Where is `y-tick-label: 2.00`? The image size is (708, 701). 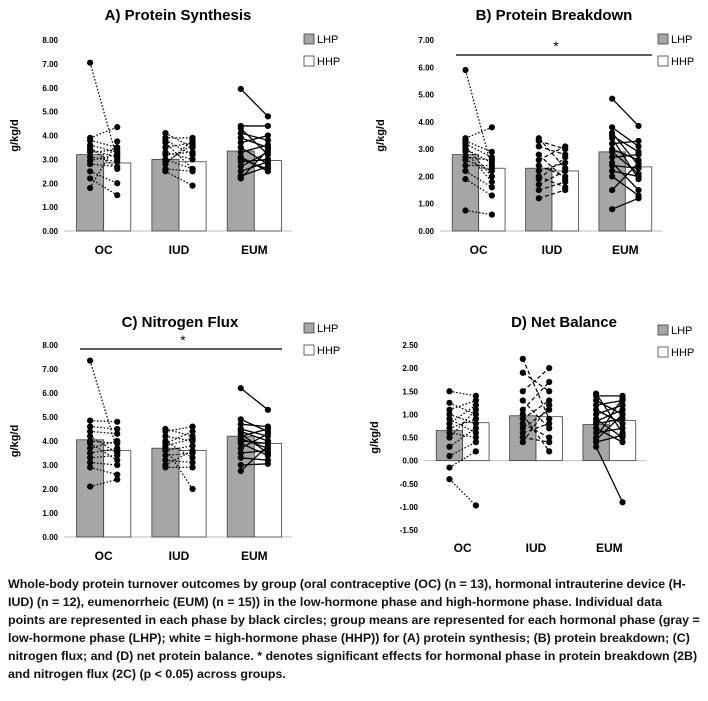 y-tick-label: 2.00 is located at coordinates (50, 183).